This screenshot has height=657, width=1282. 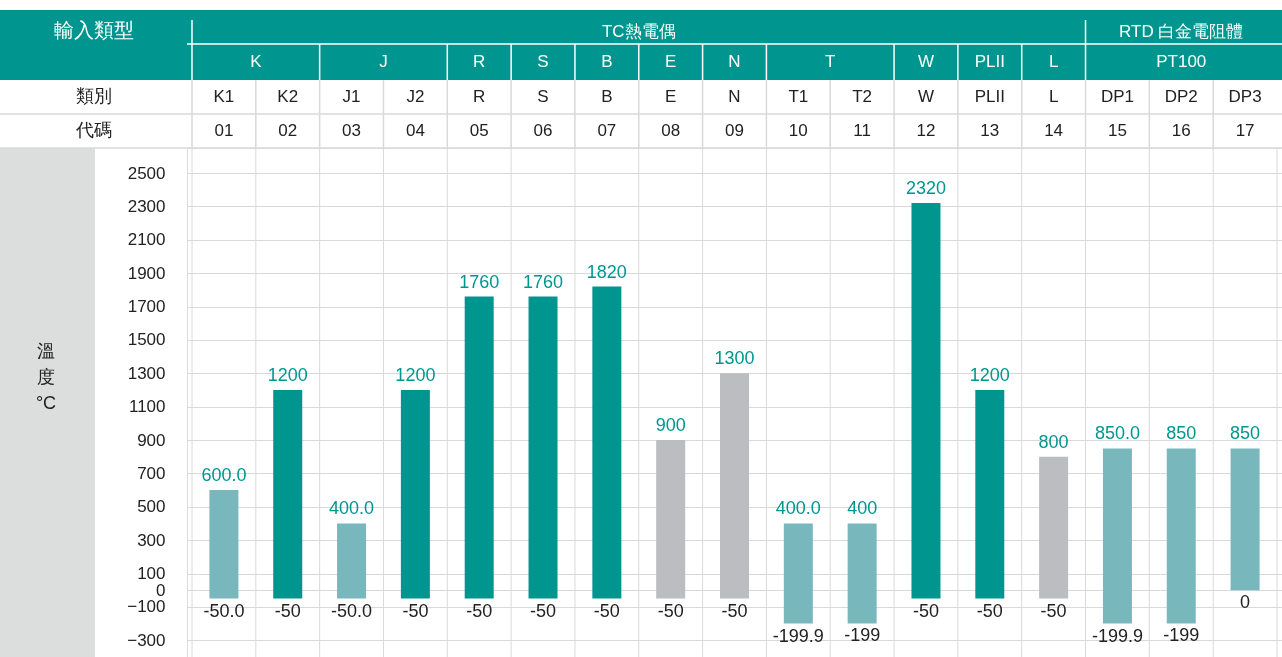 What do you see at coordinates (93, 130) in the screenshot?
I see `text: 代碼` at bounding box center [93, 130].